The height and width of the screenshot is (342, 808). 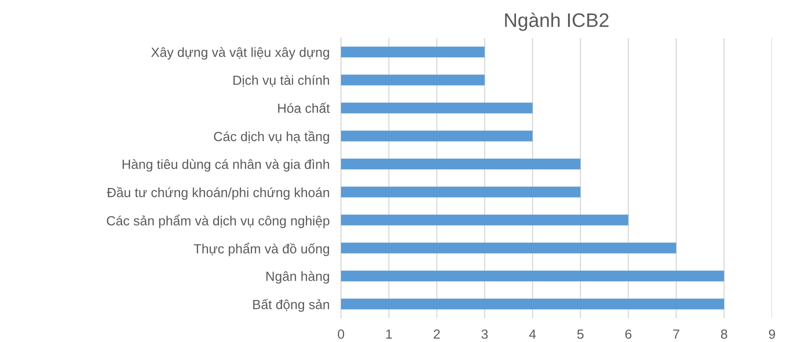 What do you see at coordinates (281, 81) in the screenshot?
I see `y-tick-label: Dịch vụ tài chính` at bounding box center [281, 81].